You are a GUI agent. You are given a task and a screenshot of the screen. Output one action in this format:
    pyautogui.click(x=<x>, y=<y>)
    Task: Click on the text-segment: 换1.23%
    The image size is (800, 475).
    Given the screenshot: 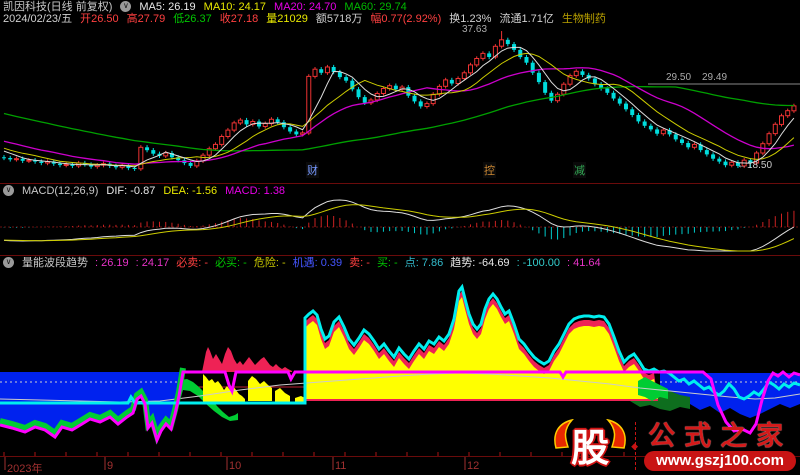 What is the action you would take?
    pyautogui.click(x=470, y=19)
    